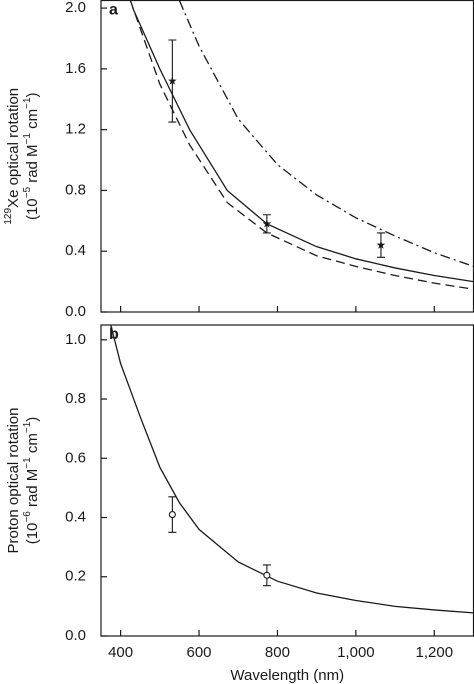 The width and height of the screenshot is (474, 684). What do you see at coordinates (356, 652) in the screenshot?
I see `x-tick-label: 1,000` at bounding box center [356, 652].